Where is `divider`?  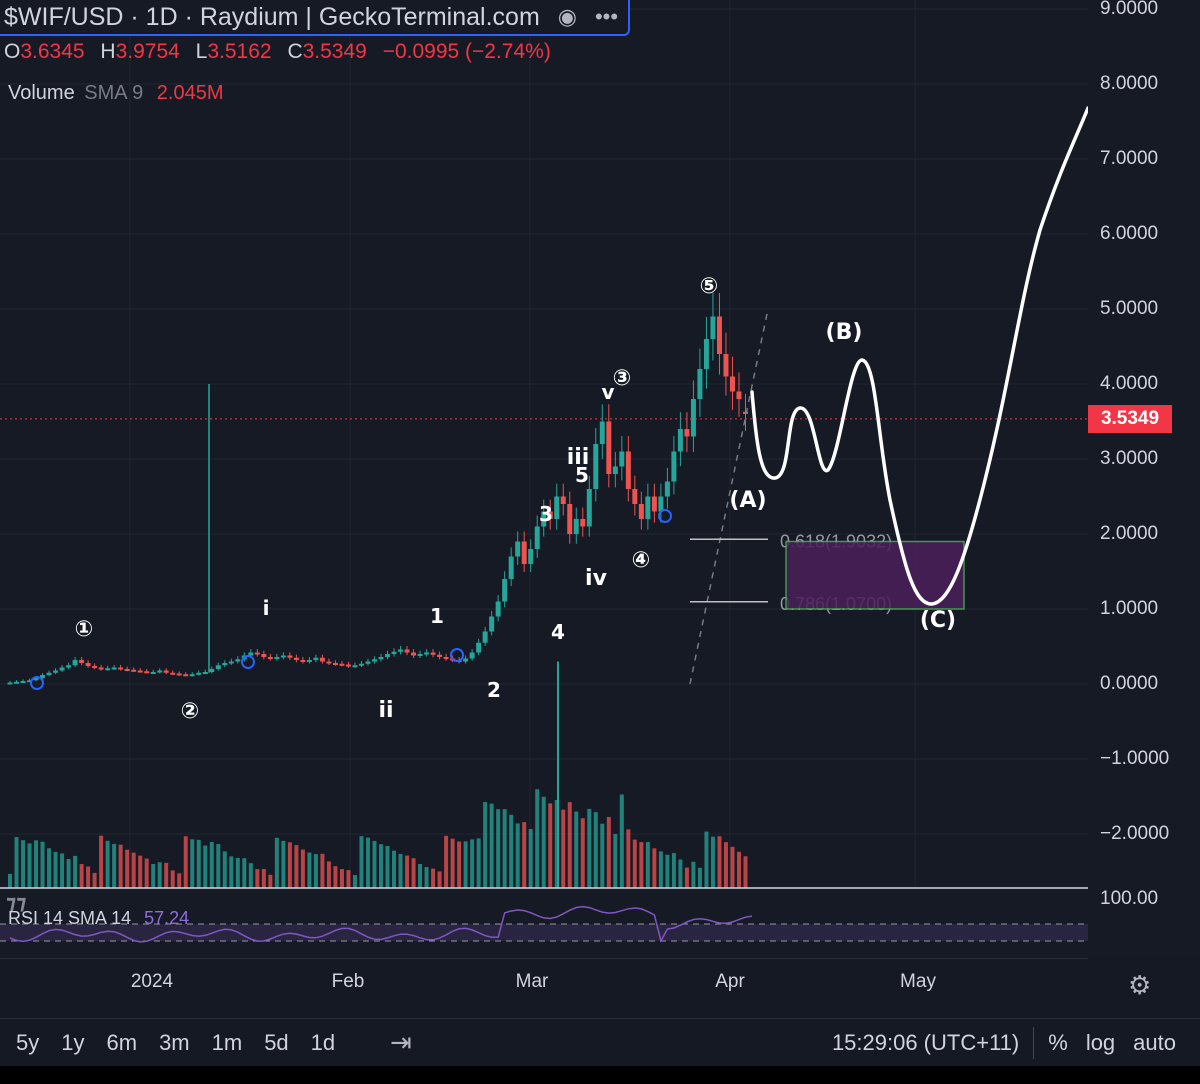
divider is located at coordinates (1034, 1043).